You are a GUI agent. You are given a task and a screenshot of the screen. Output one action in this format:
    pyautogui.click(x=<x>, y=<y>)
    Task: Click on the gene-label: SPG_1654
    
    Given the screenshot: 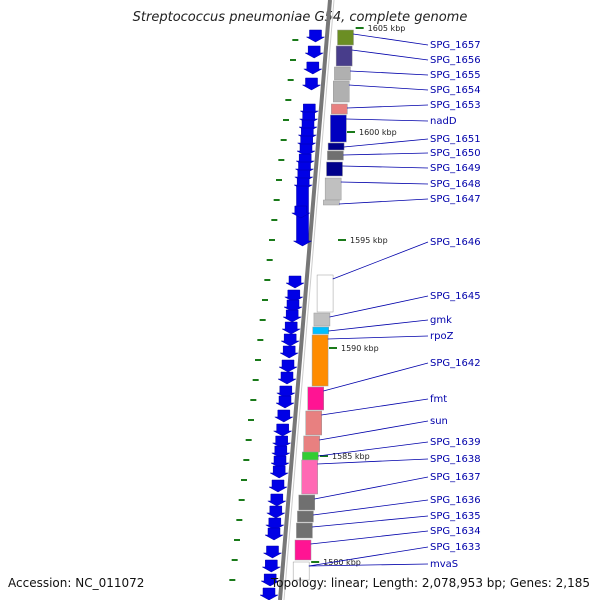 What is the action you would take?
    pyautogui.click(x=455, y=90)
    